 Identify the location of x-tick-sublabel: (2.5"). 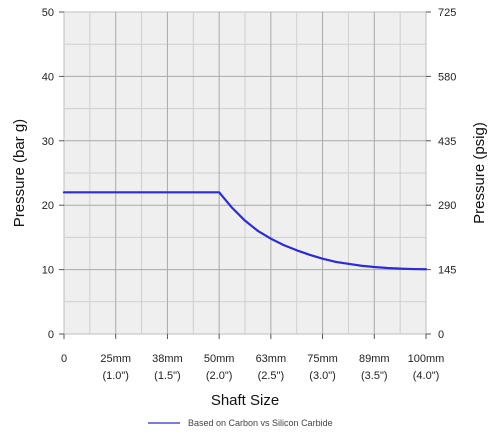
(271, 376).